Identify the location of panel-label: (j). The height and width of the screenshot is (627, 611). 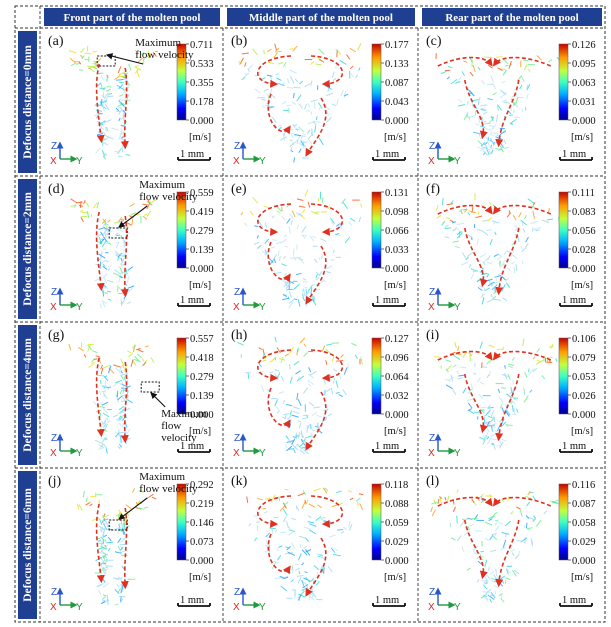
(55, 481).